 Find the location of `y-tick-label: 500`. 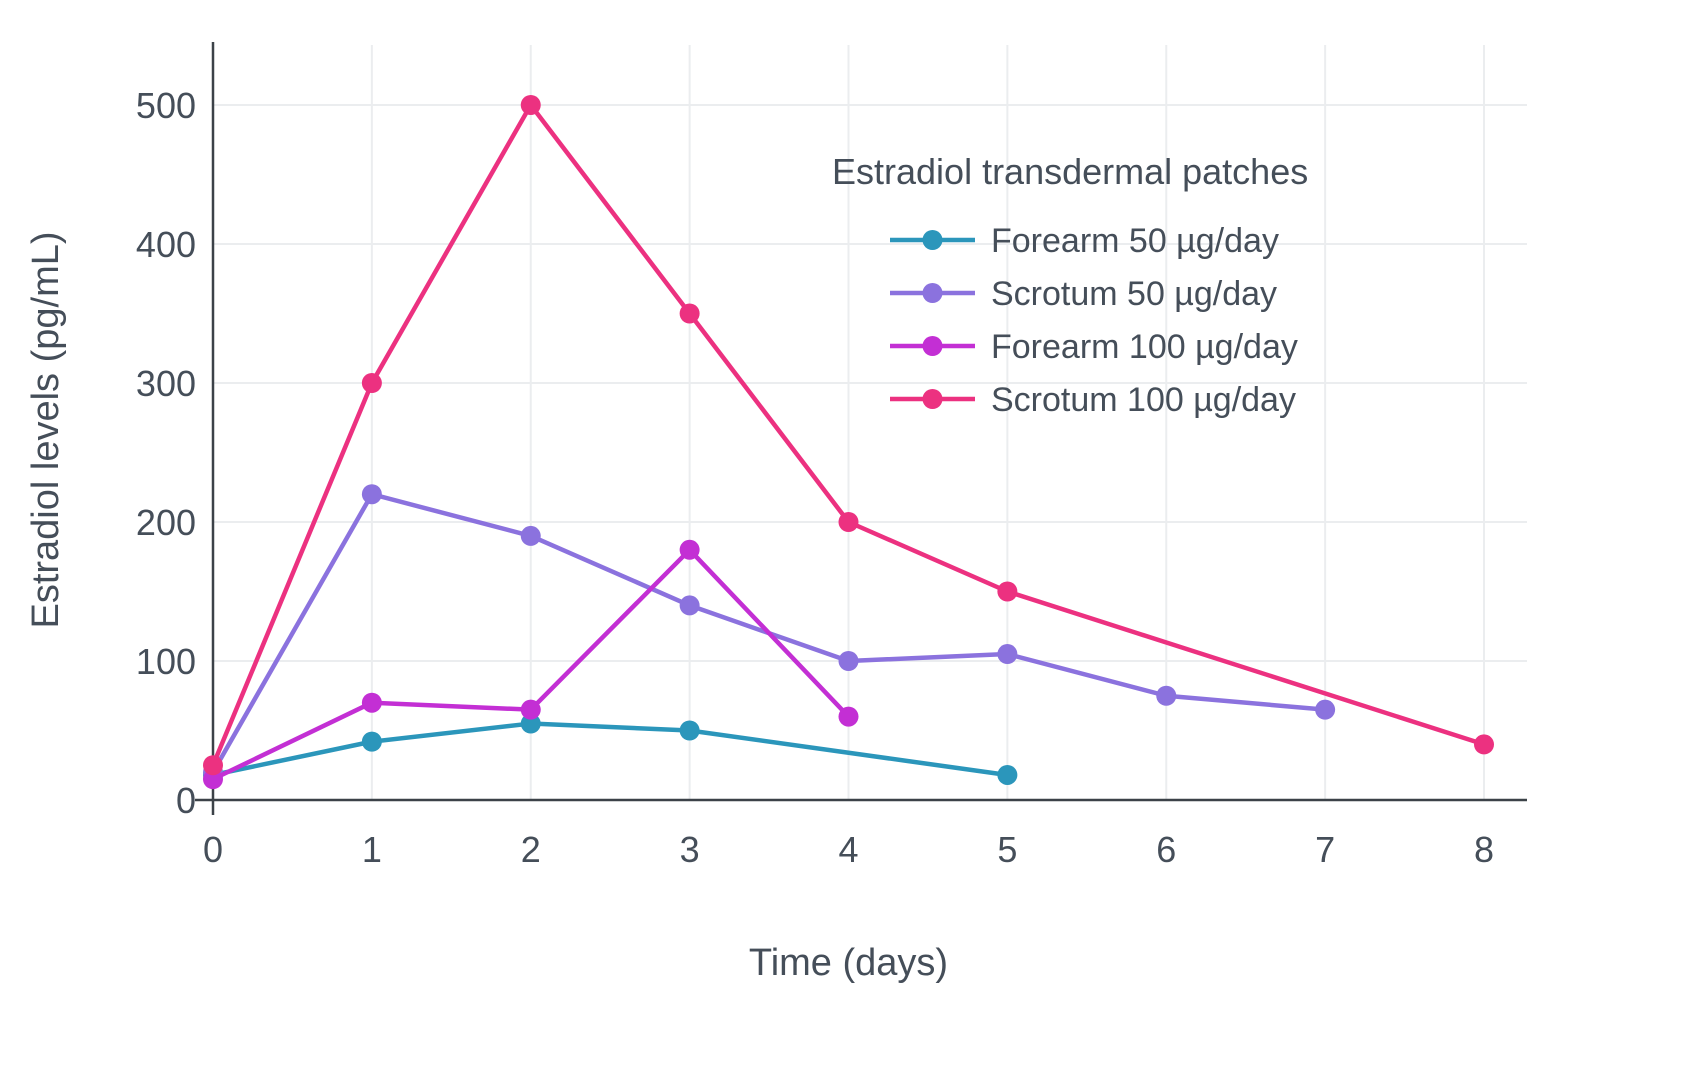

y-tick-label: 500 is located at coordinates (166, 105).